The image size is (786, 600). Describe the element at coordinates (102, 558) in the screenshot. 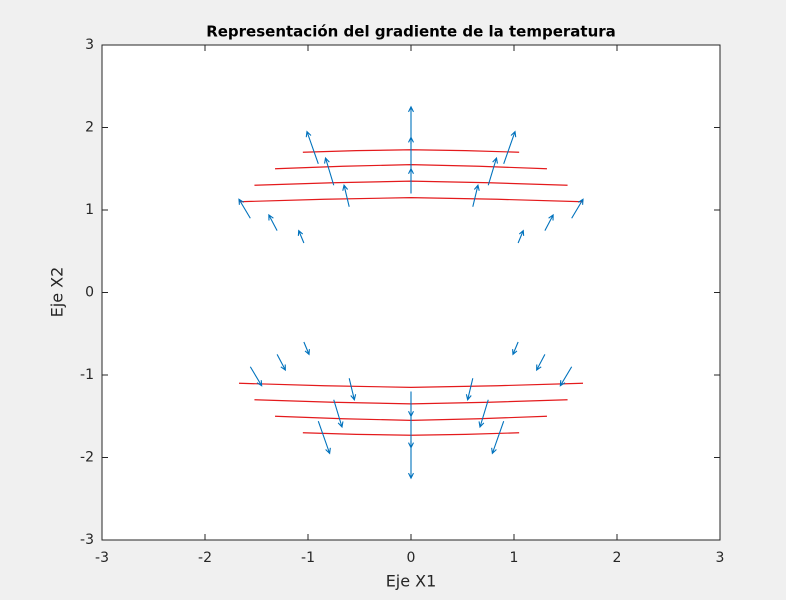

I see `x-tick-label: -3` at that location.